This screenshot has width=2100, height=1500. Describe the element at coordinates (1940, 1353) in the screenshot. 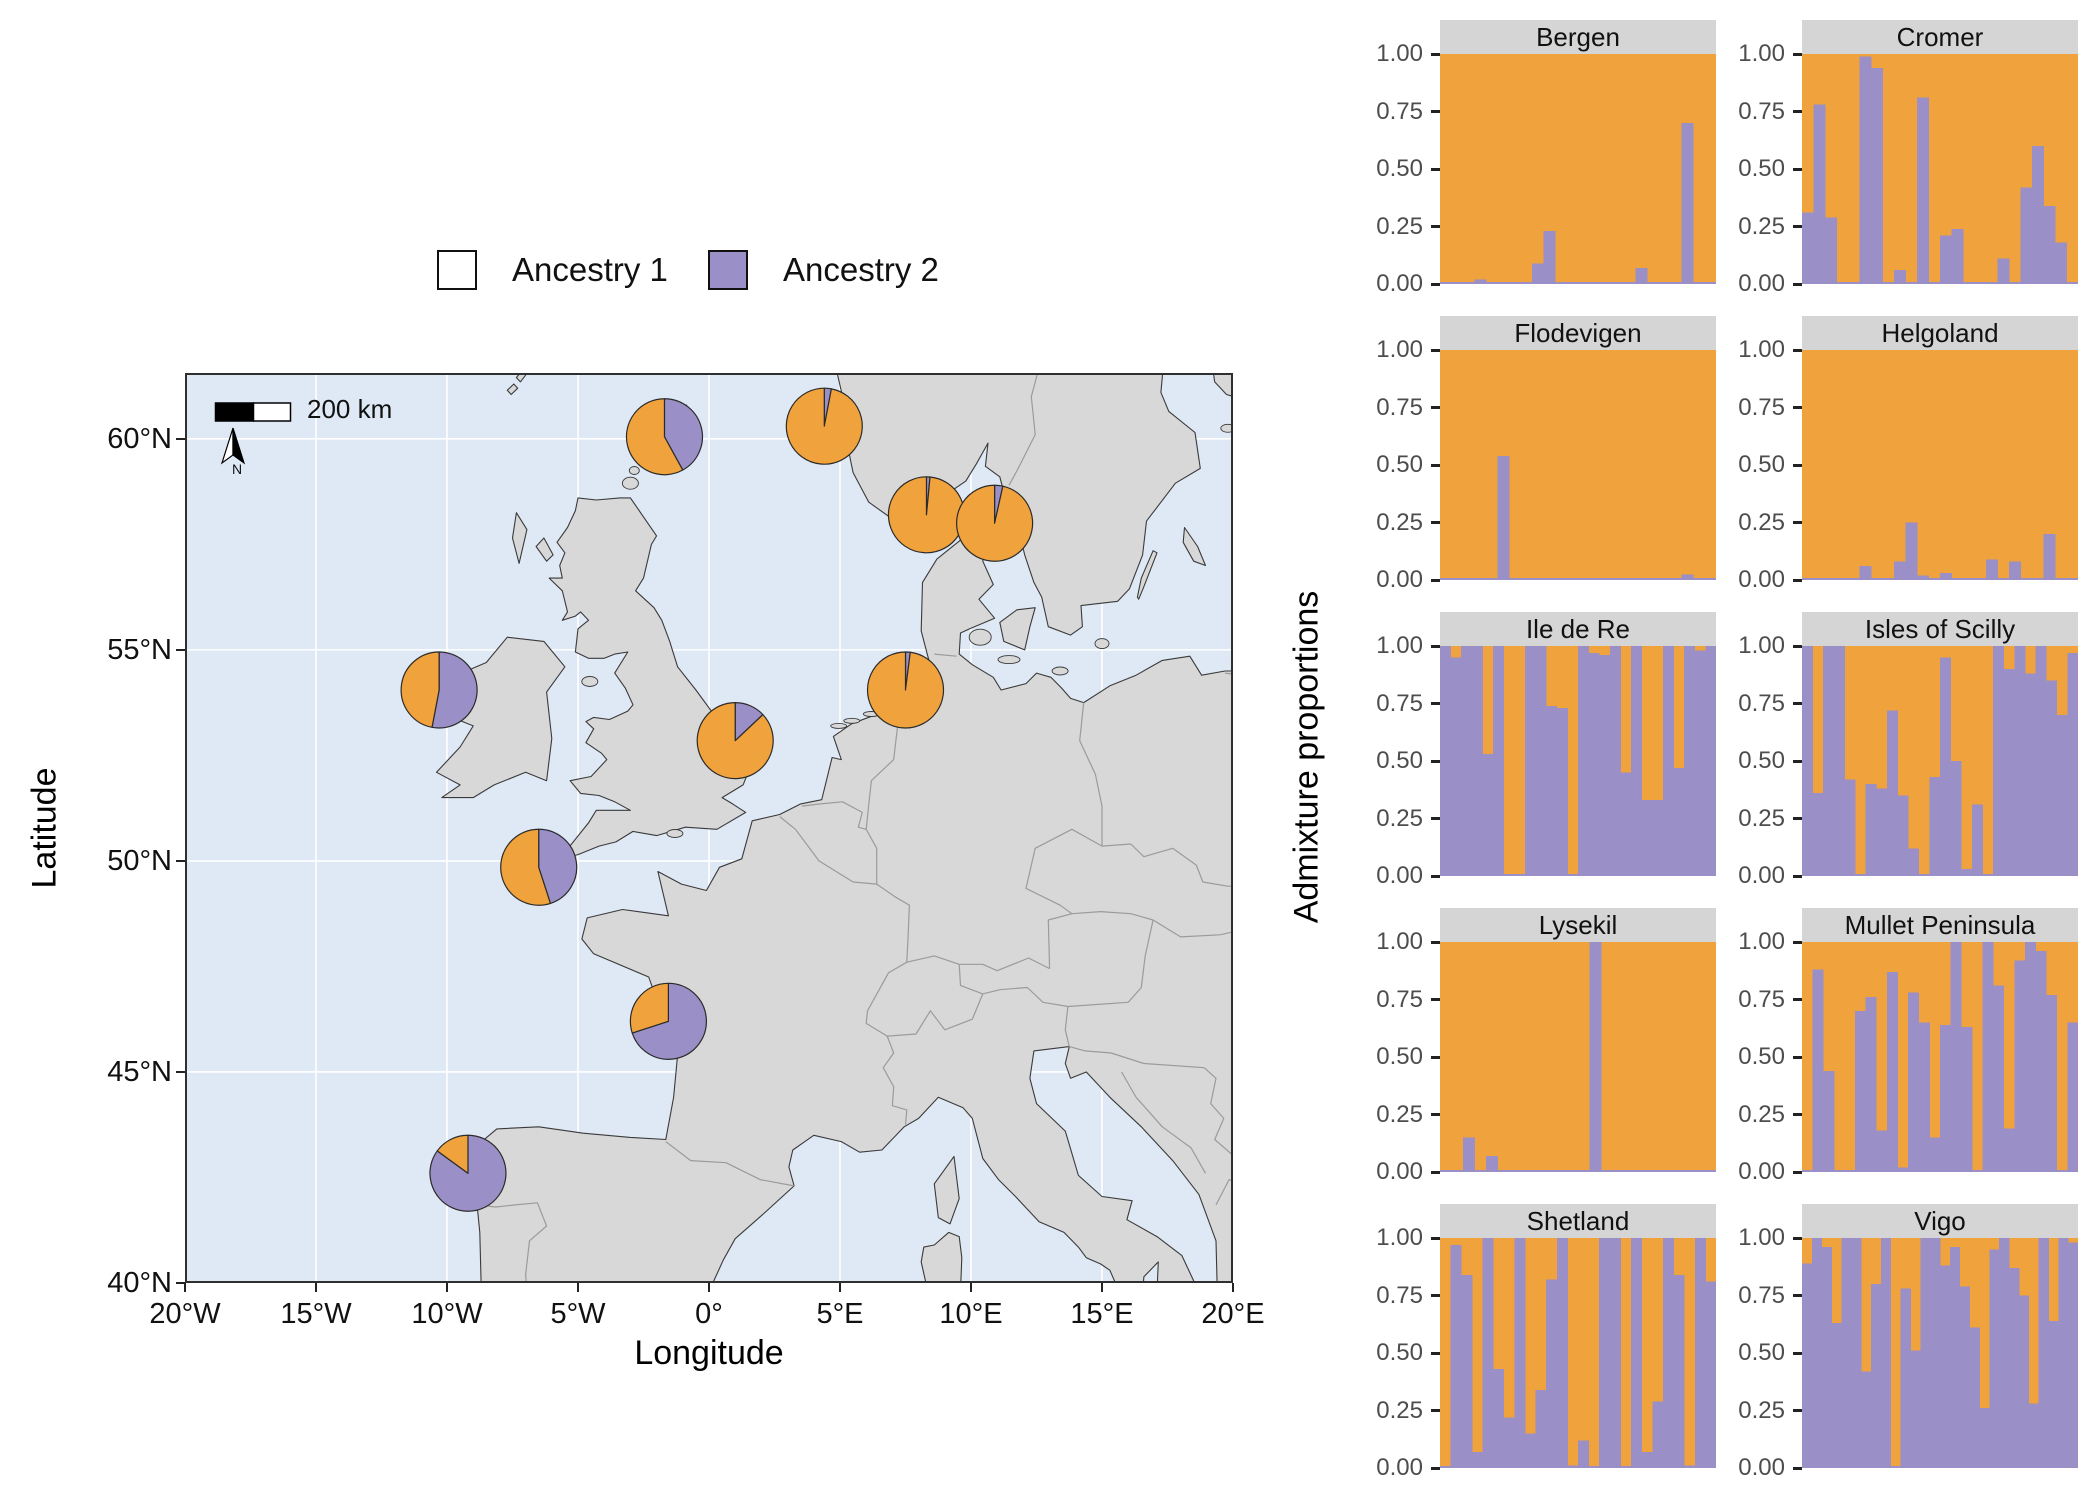

I see `facet-barplot-vigo` at that location.